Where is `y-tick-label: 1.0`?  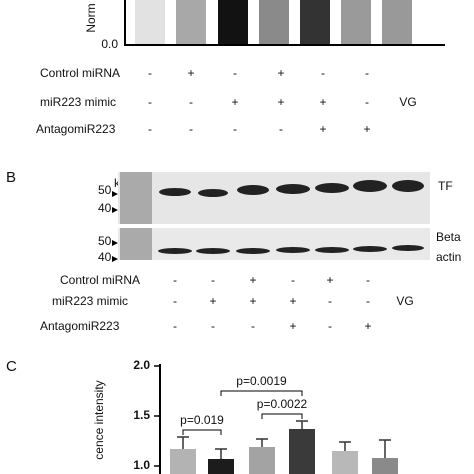 y-tick-label: 1.0 is located at coordinates (141, 465).